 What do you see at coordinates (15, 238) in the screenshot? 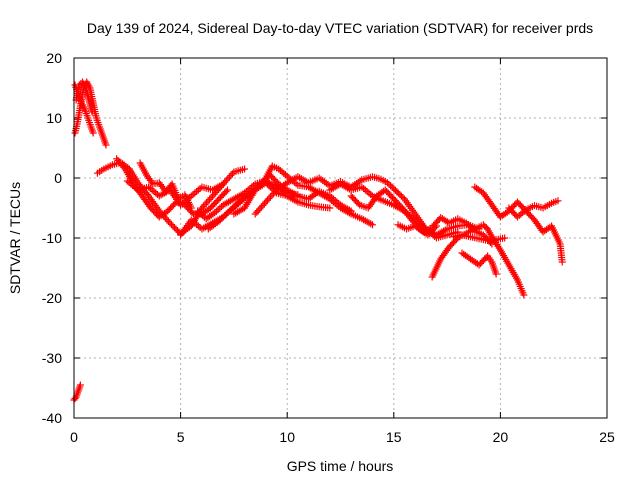
I see `y-axis-label: SDTVAR / TECUs` at bounding box center [15, 238].